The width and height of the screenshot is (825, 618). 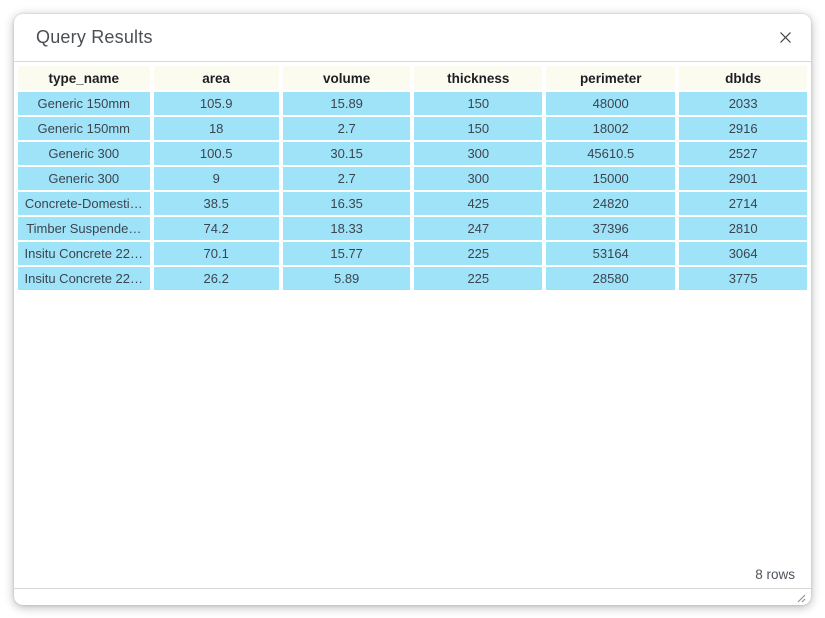 What do you see at coordinates (346, 78) in the screenshot?
I see `column-header-volume: volume` at bounding box center [346, 78].